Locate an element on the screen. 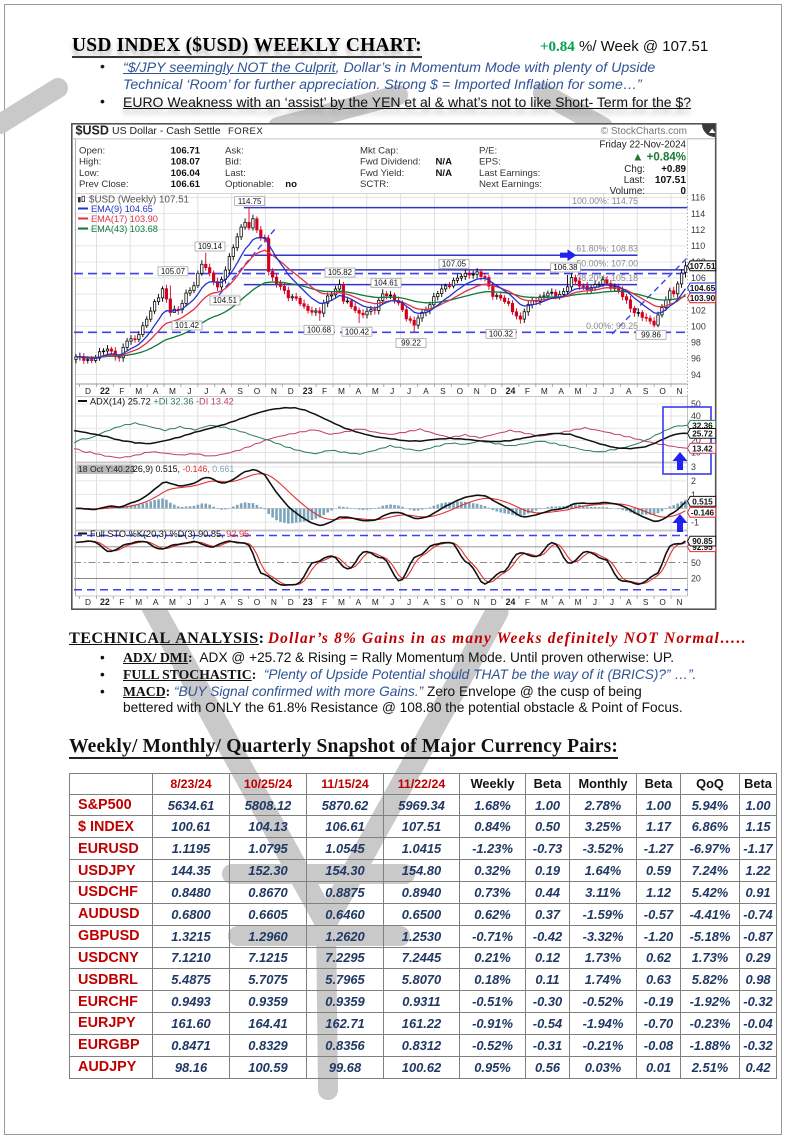 This screenshot has height=1140, width=786. svg-text: EMA(9) 104.65 is located at coordinates (122, 209).